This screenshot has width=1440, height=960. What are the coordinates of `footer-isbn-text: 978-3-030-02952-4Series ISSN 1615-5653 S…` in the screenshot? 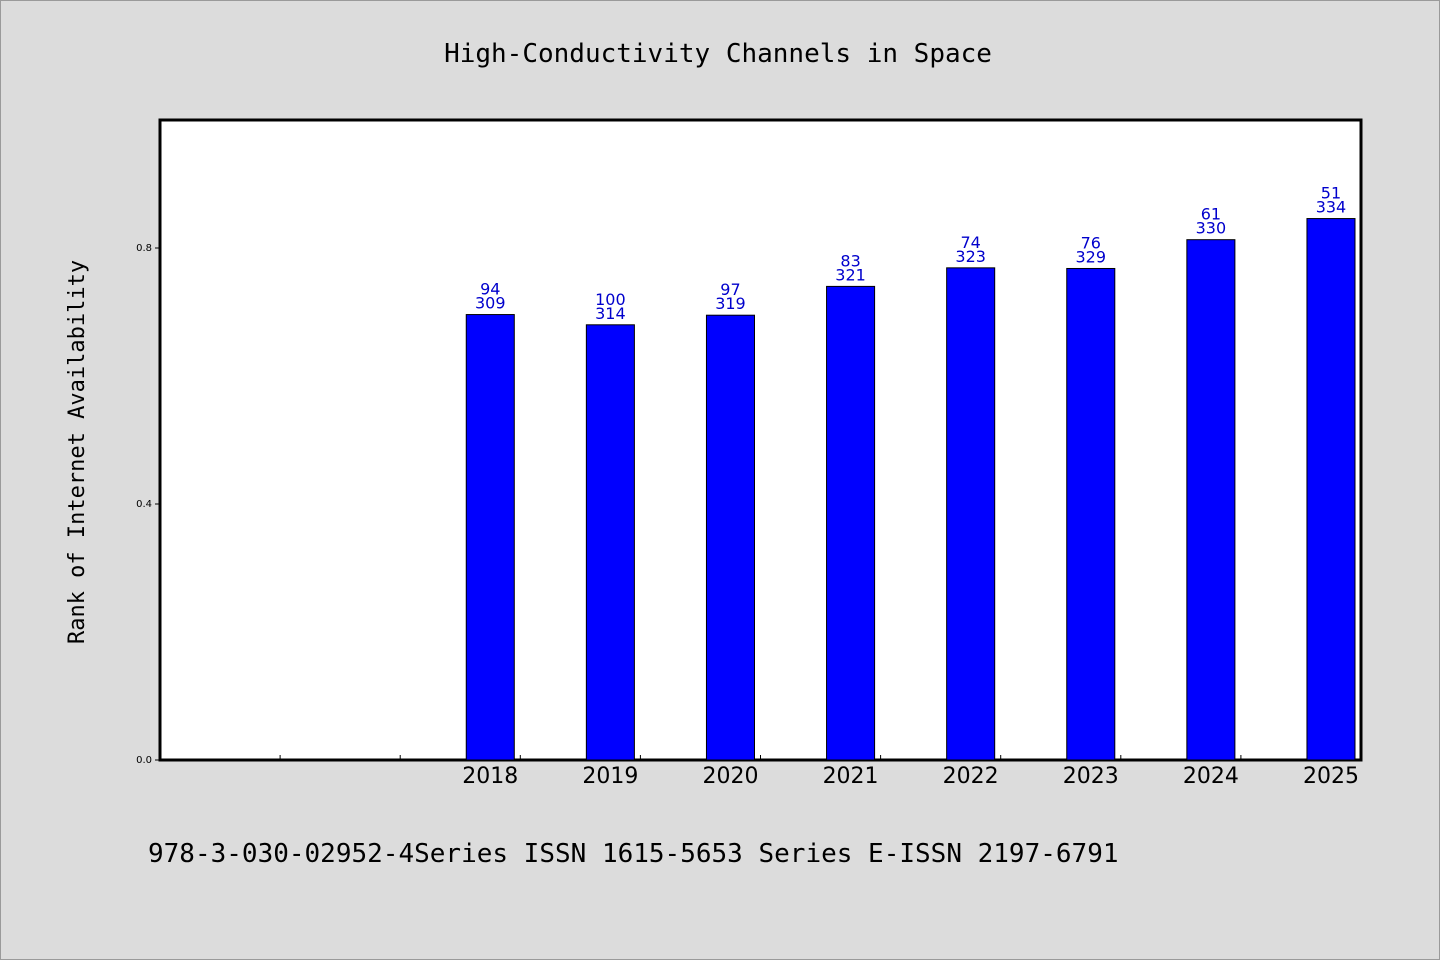 It's located at (633, 854).